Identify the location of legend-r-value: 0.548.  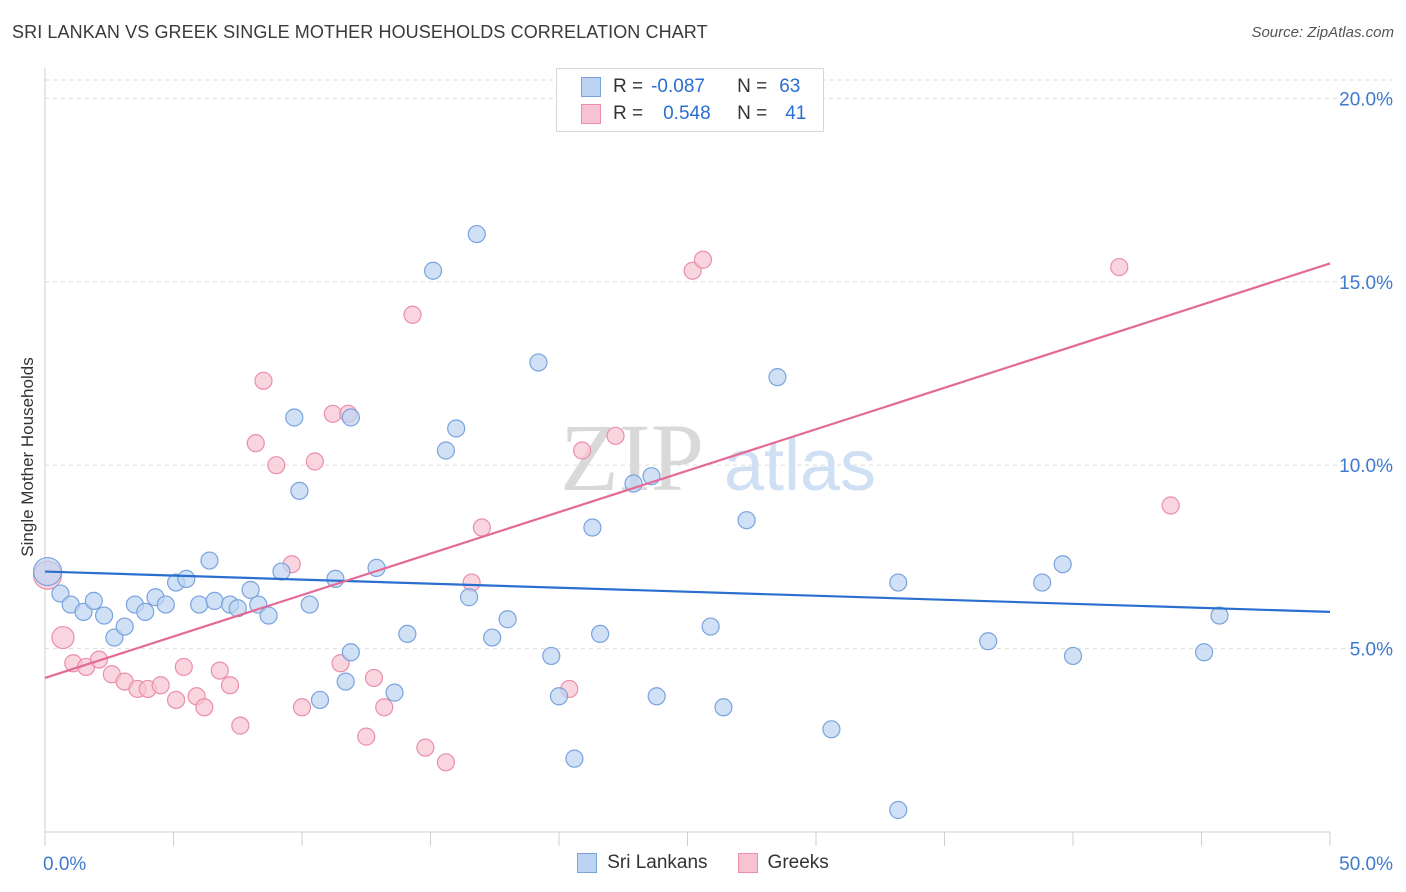
(687, 113).